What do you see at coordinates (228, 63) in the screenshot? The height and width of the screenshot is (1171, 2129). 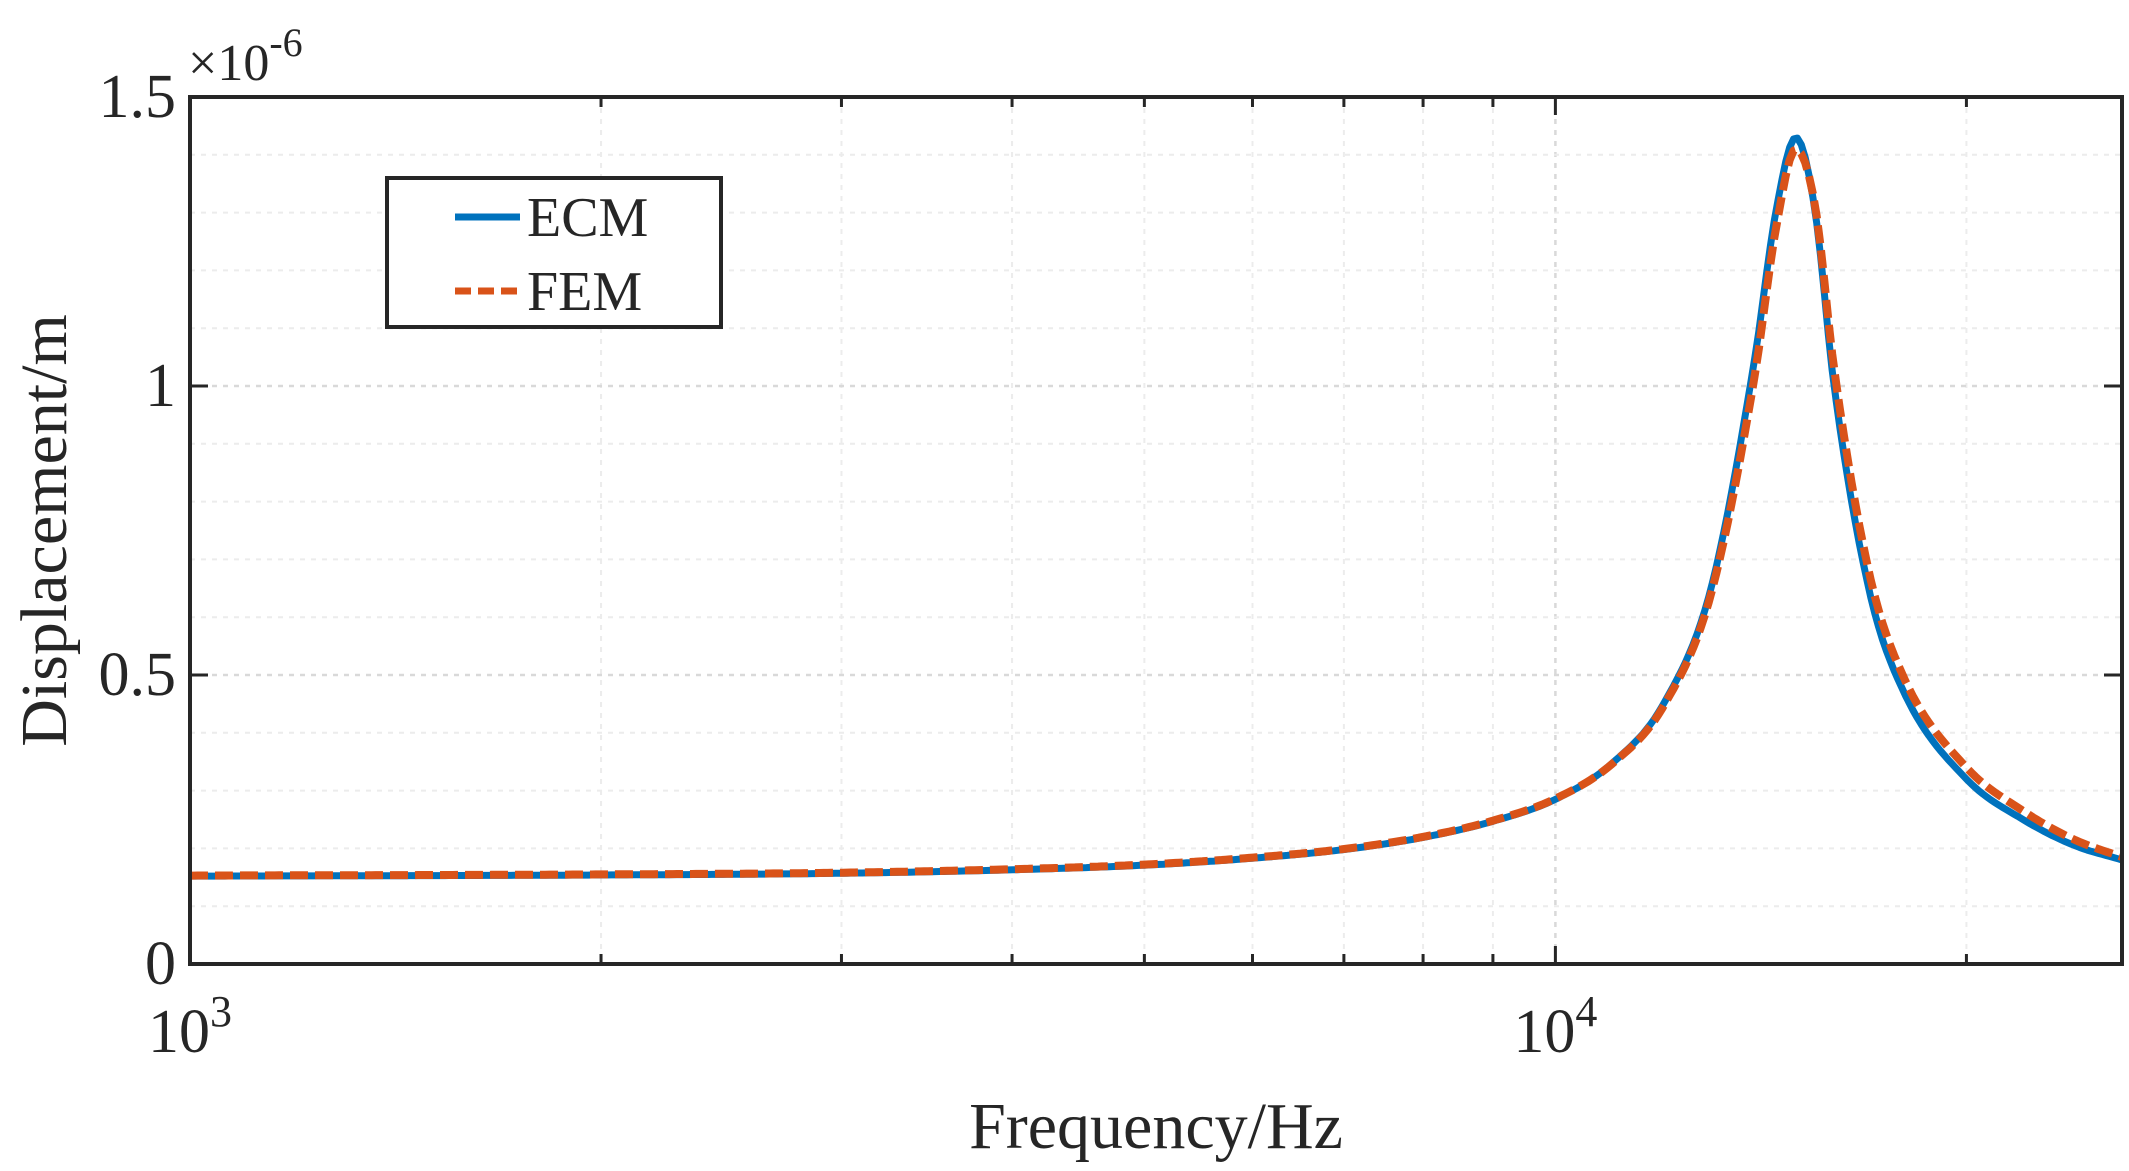 I see `y-multiplier-base: ×10` at bounding box center [228, 63].